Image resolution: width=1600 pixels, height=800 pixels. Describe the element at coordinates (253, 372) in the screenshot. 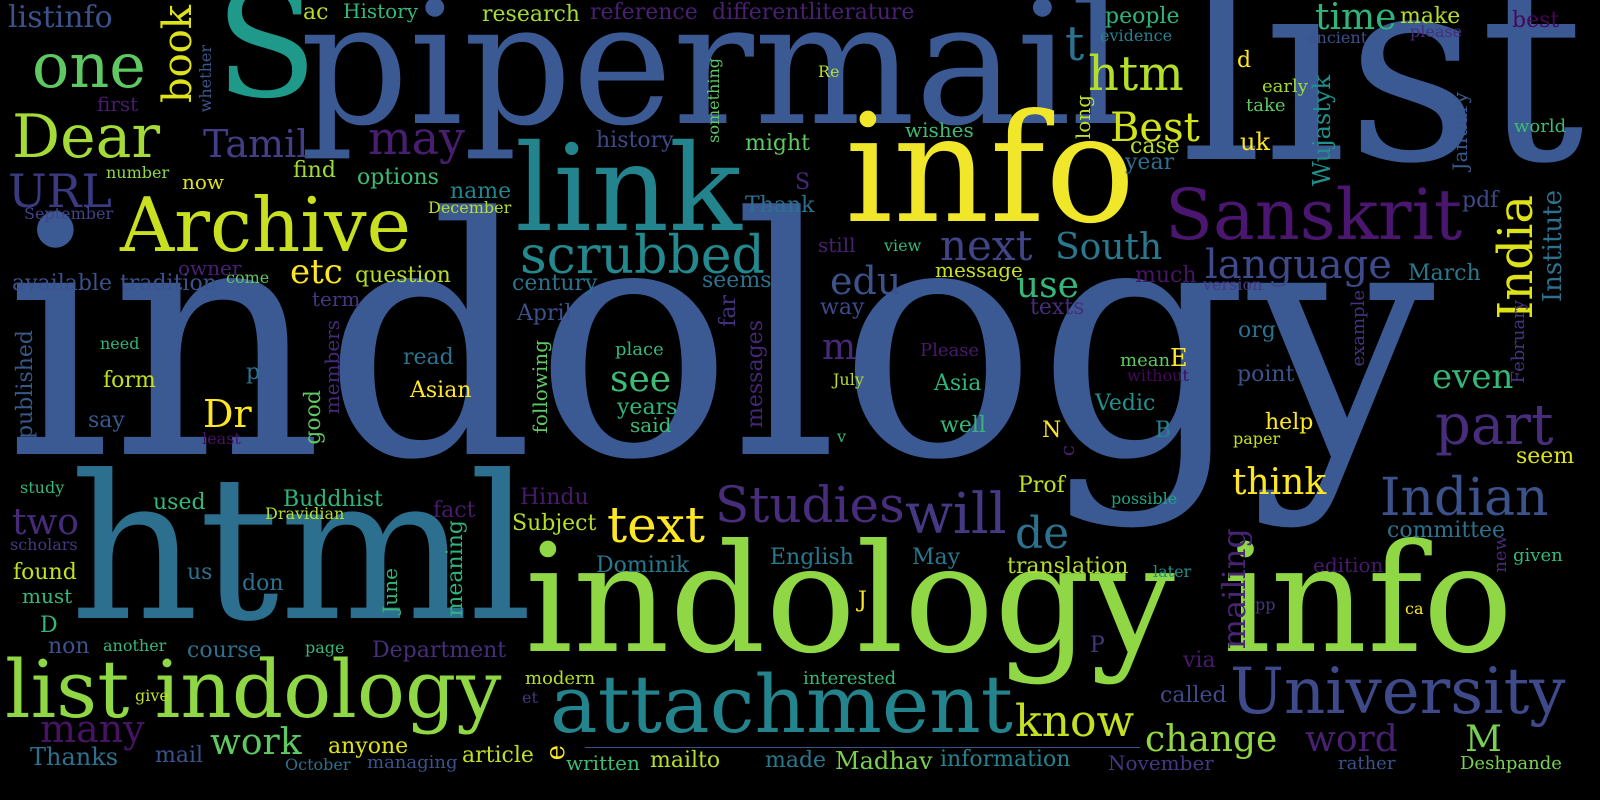

I see `word-p: p` at that location.